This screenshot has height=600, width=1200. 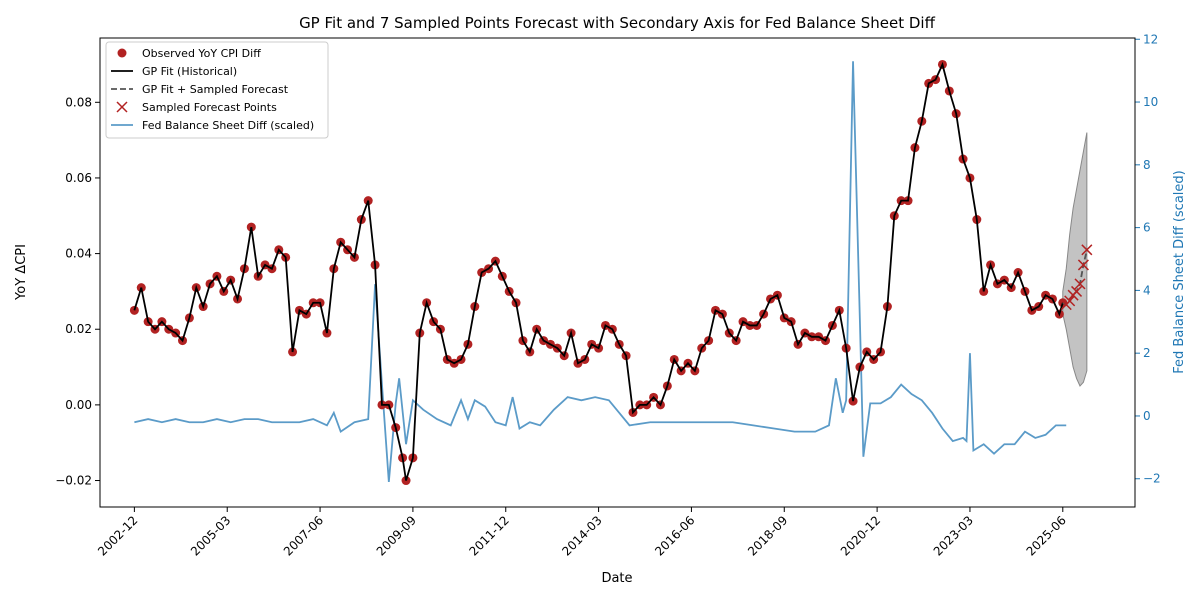 I want to click on y2-tick-label: 4, so click(x=1147, y=290).